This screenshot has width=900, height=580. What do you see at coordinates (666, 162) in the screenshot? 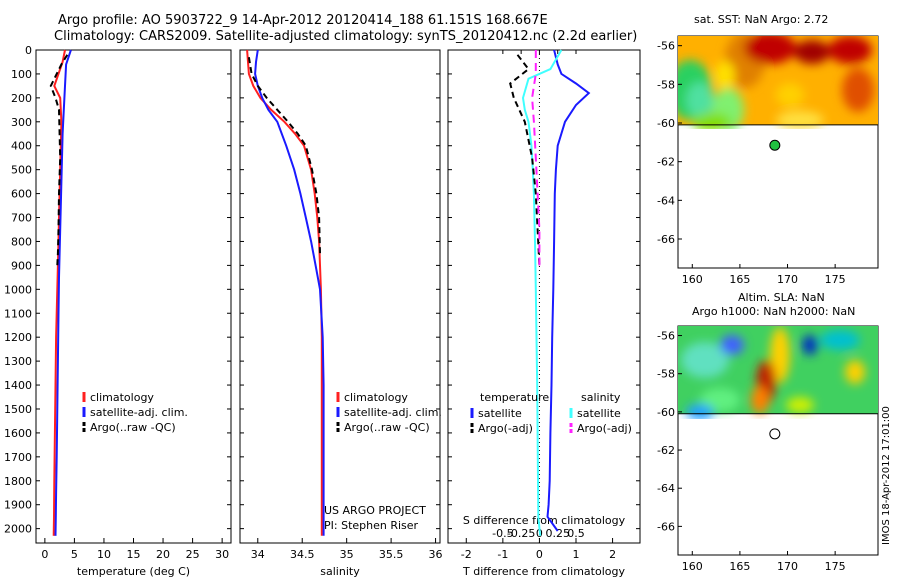
I see `y-tick-label: -62` at bounding box center [666, 162].